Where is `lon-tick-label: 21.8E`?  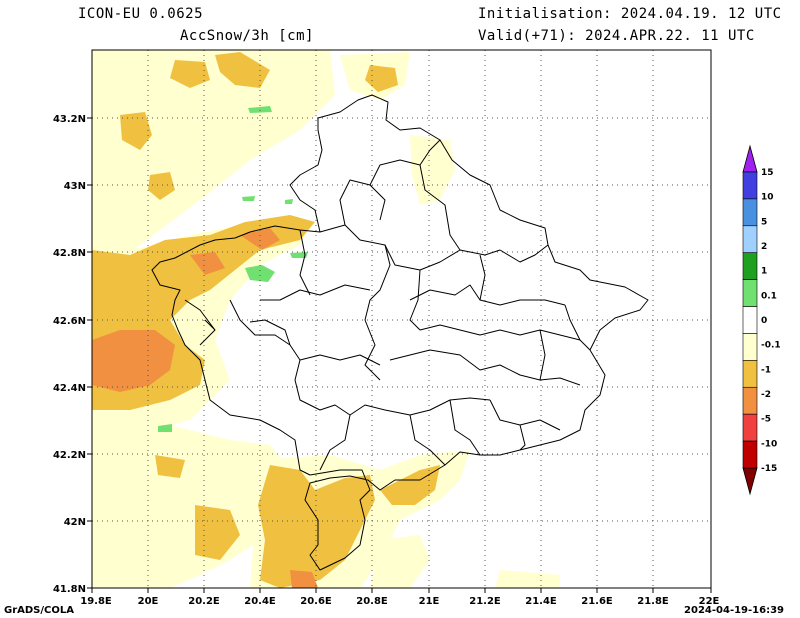
lon-tick-label: 21.8E is located at coordinates (653, 601).